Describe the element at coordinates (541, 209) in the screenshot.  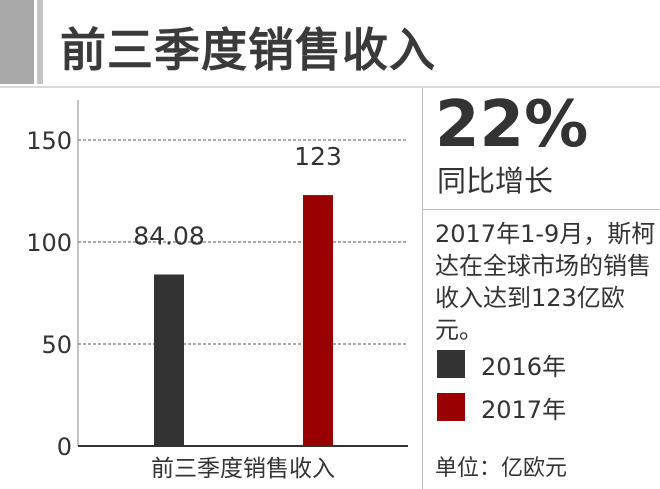
I see `side-divider` at that location.